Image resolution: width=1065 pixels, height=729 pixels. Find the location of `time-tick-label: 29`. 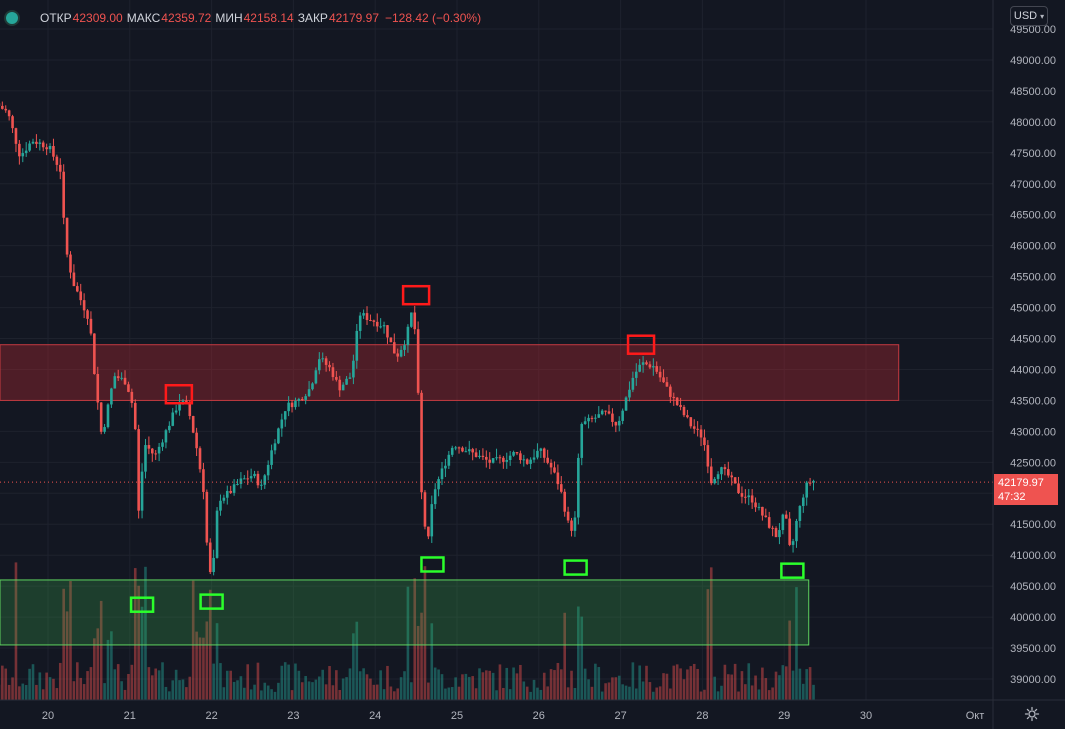

time-tick-label: 29 is located at coordinates (784, 716).